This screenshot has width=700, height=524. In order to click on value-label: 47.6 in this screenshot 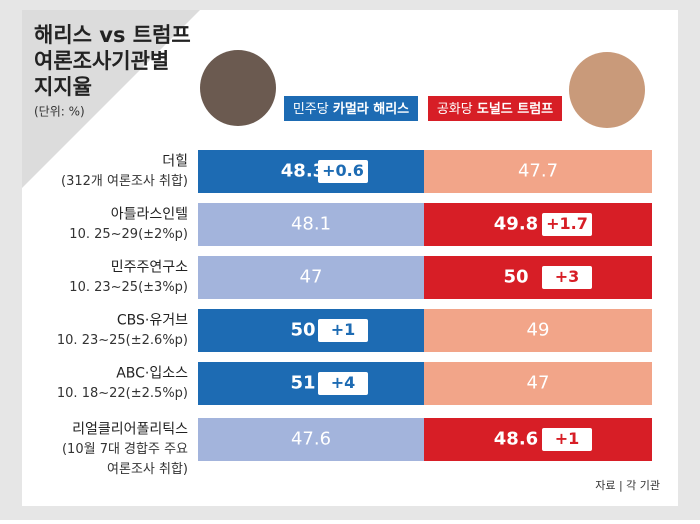, I will do `click(311, 439)`.